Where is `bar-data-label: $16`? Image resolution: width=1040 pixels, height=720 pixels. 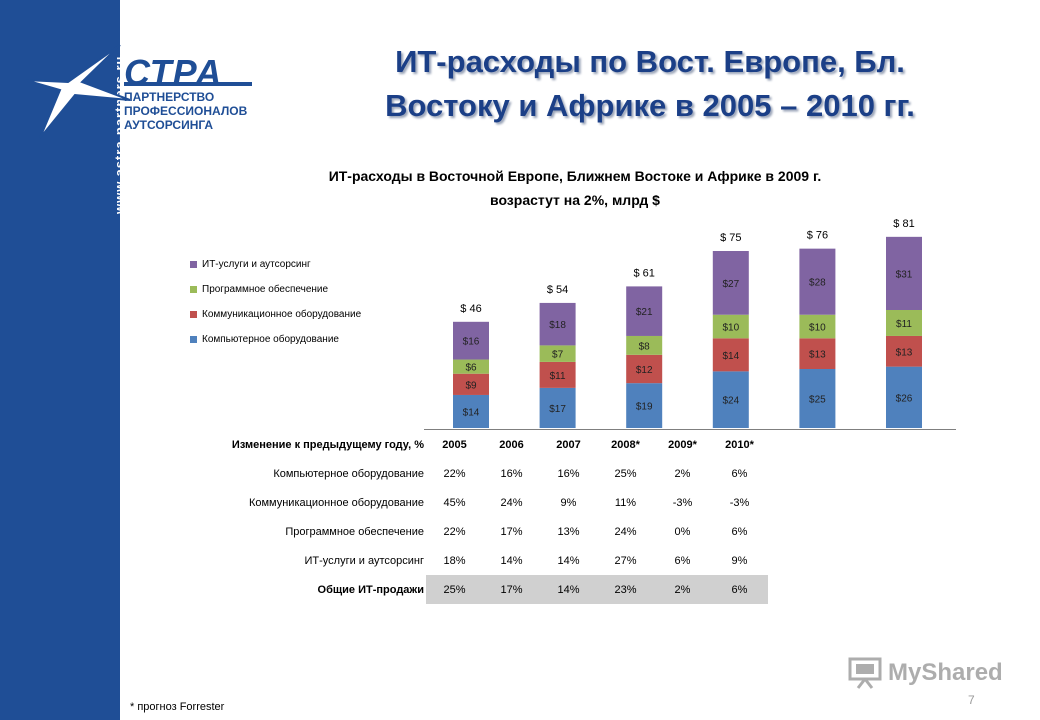
bar-data-label: $16 is located at coordinates (471, 342).